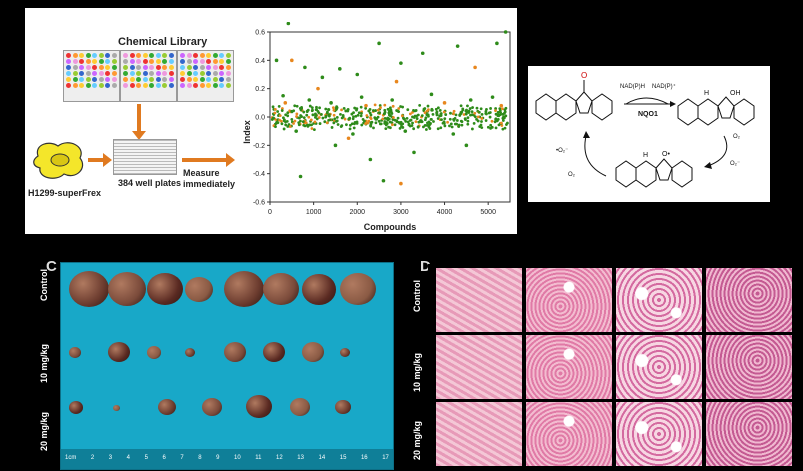 This screenshot has height=471, width=803. What do you see at coordinates (218, 458) in the screenshot?
I see `ruler-number: 9` at bounding box center [218, 458].